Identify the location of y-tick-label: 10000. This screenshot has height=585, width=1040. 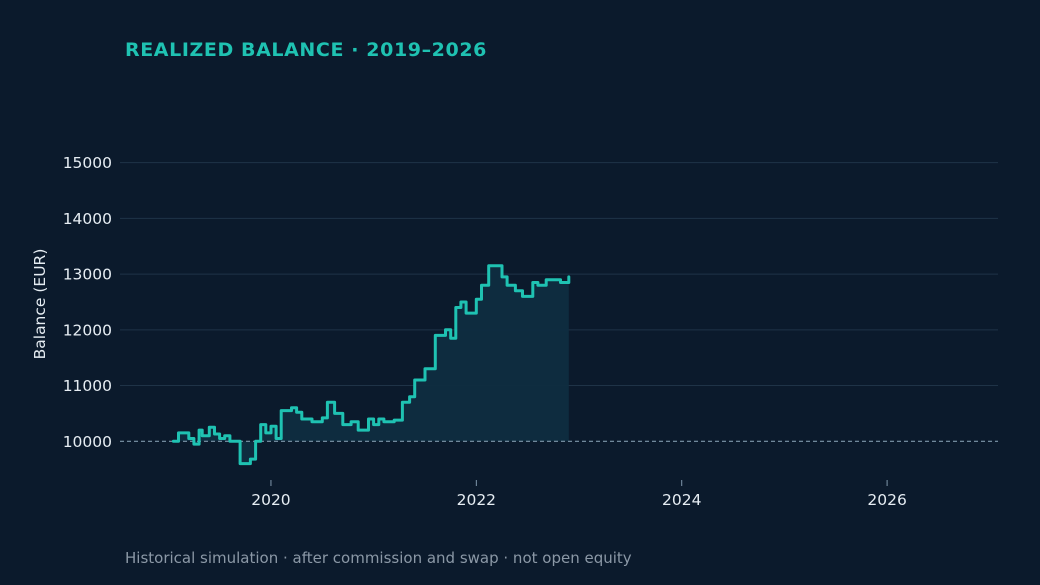
(87, 442).